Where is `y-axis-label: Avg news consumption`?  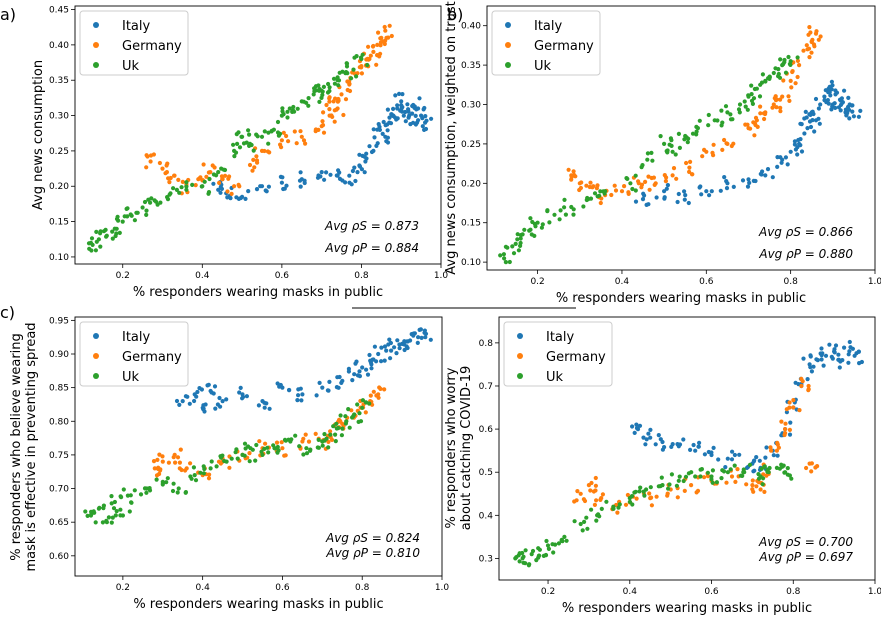 y-axis-label: Avg news consumption is located at coordinates (38, 135).